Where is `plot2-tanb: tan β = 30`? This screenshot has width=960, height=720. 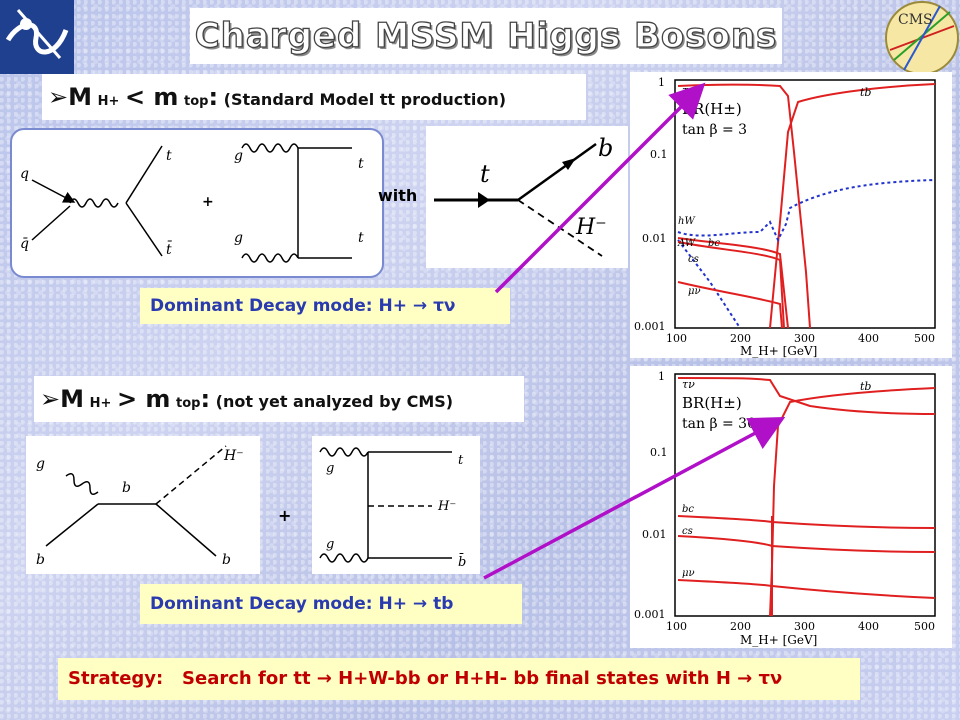 plot2-tanb: tan β = 30 is located at coordinates (719, 424).